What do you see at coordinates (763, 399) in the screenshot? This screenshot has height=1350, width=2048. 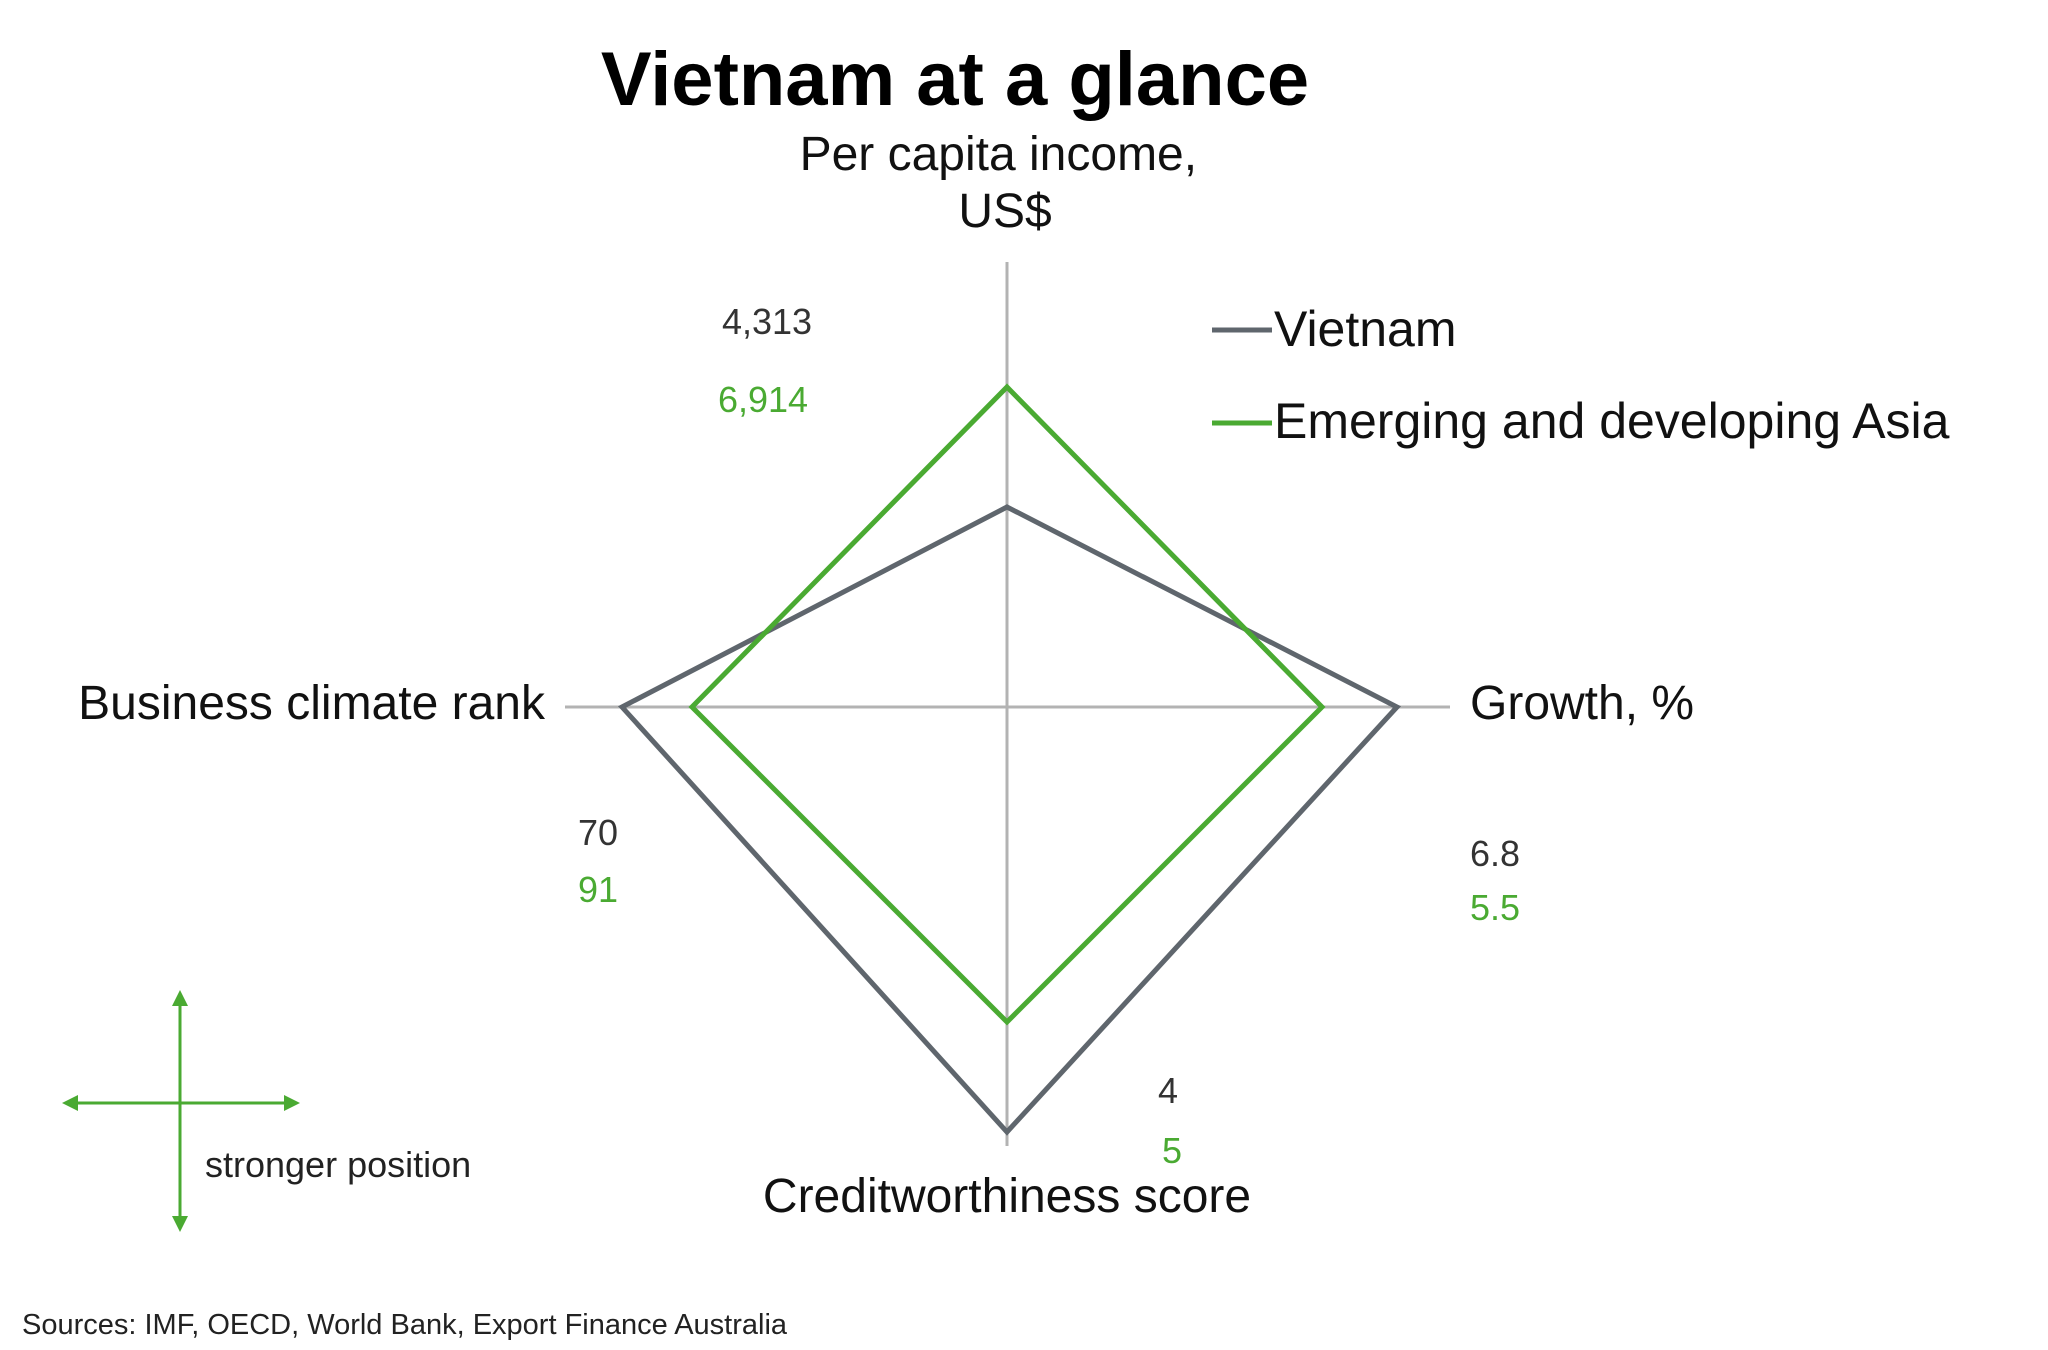 I see `value-label-asia-income: 6,914` at bounding box center [763, 399].